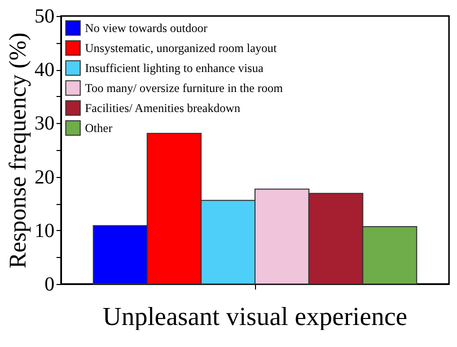 The image size is (457, 347). What do you see at coordinates (98, 128) in the screenshot?
I see `legend-label: Other` at bounding box center [98, 128].